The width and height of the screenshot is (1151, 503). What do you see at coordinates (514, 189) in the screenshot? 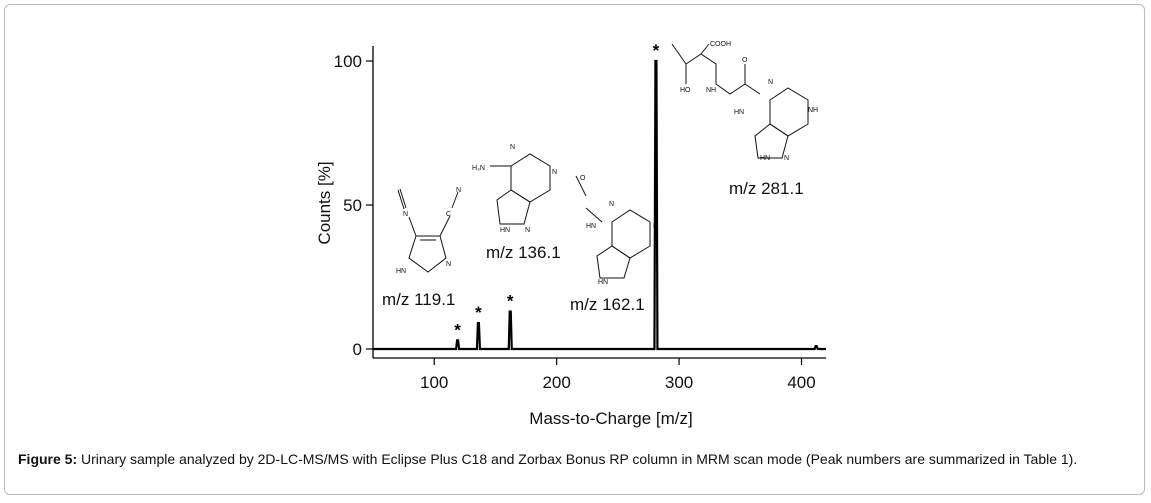
I see `structure-136: H₃N N N HN N` at bounding box center [514, 189].